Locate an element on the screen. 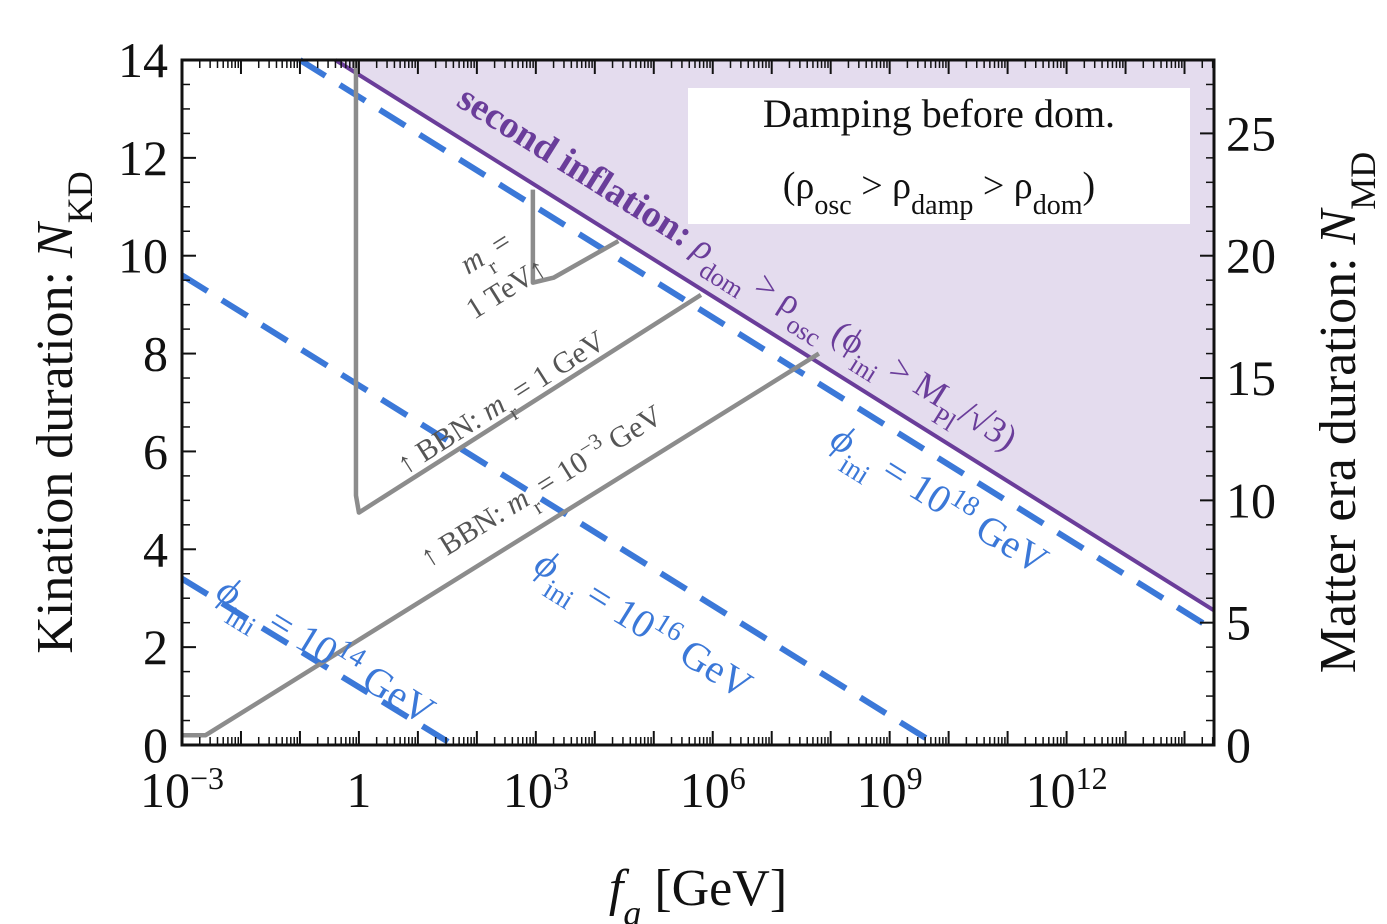 Image resolution: width=1387 pixels, height=924 pixels. y-tick-label: 12 is located at coordinates (143, 158).